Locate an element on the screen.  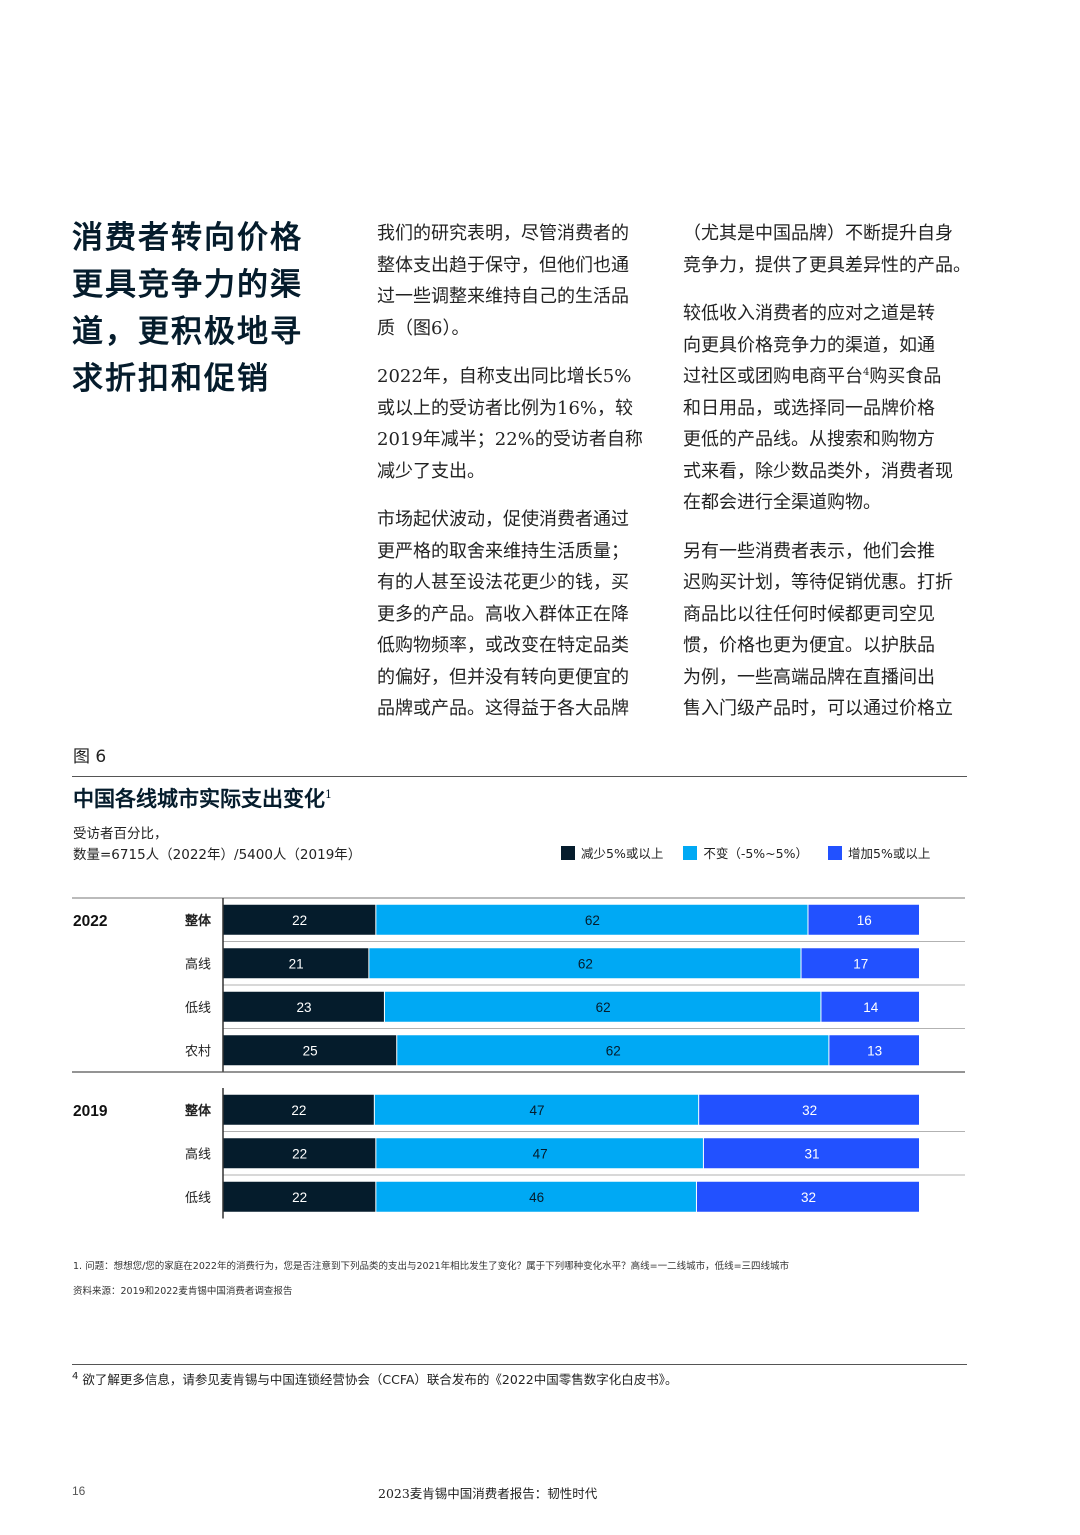
headline-line: 道，更积极地寻 is located at coordinates (187, 332).